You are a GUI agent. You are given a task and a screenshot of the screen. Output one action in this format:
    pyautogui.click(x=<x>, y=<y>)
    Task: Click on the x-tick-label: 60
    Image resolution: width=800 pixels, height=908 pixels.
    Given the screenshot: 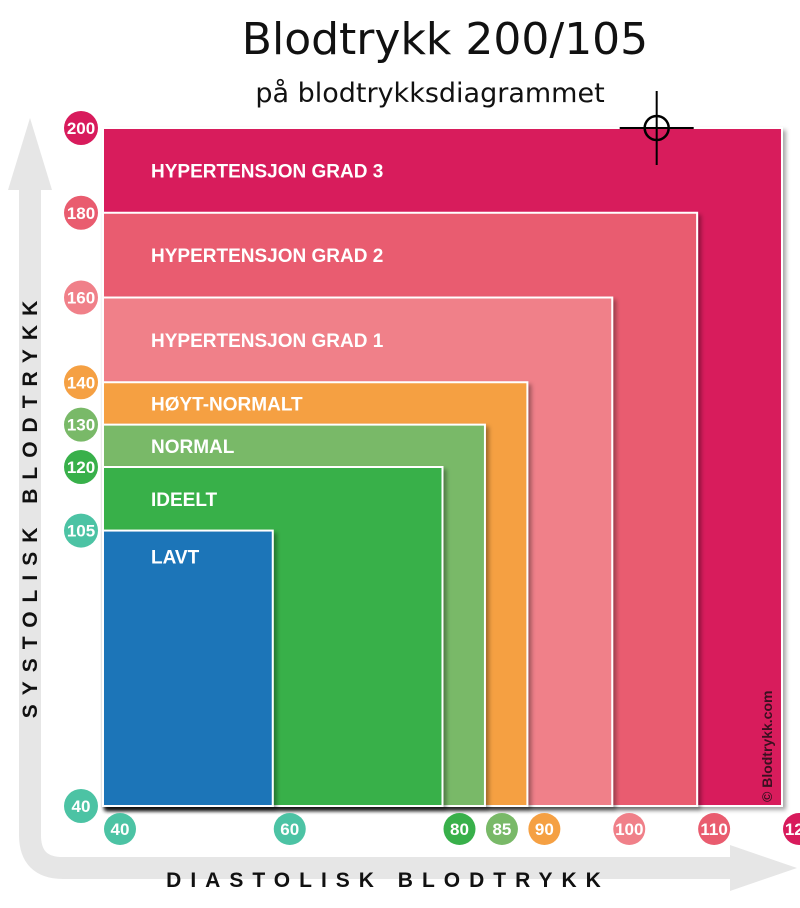 What is the action you would take?
    pyautogui.click(x=289, y=829)
    